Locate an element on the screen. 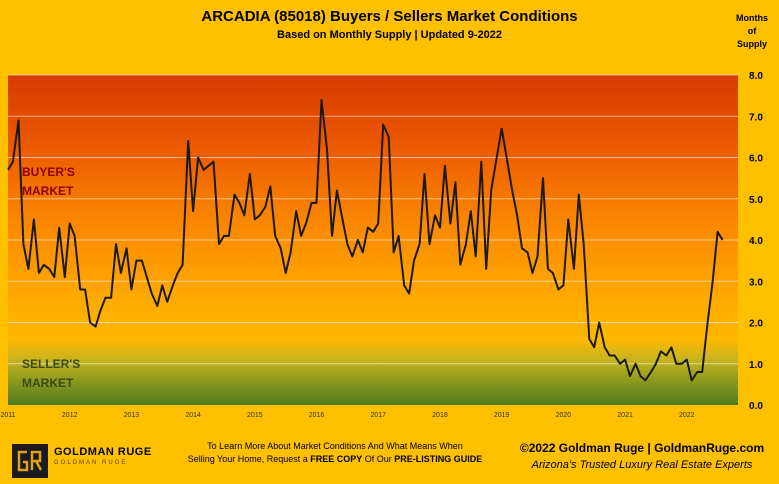 The width and height of the screenshot is (779, 484). sellers-market-line2: MARKET is located at coordinates (48, 383).